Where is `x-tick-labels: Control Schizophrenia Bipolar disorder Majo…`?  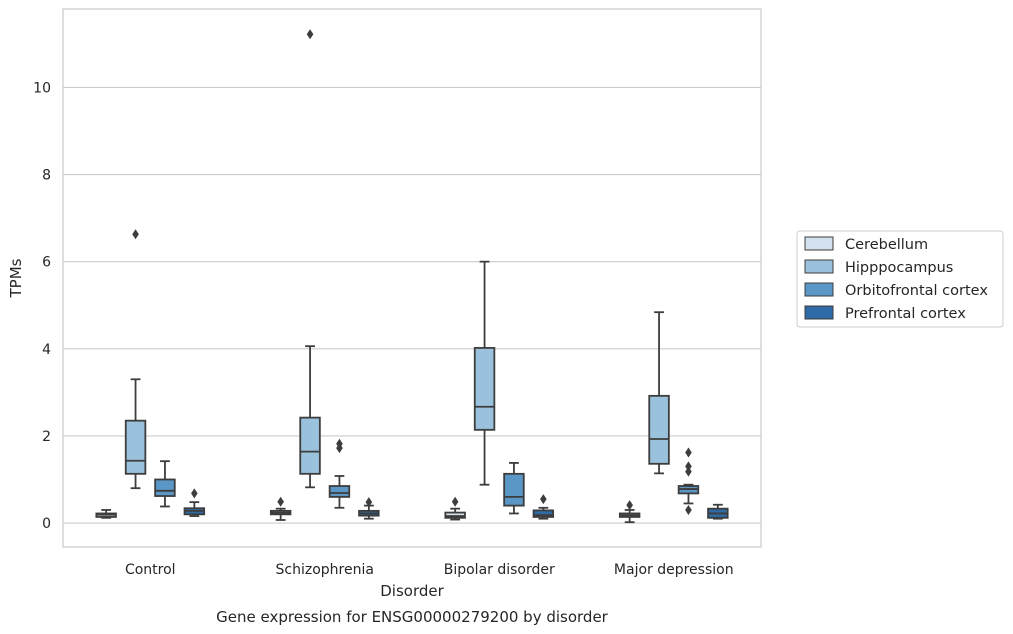
x-tick-labels: Control Schizophrenia Bipolar disorder Majo… is located at coordinates (429, 570).